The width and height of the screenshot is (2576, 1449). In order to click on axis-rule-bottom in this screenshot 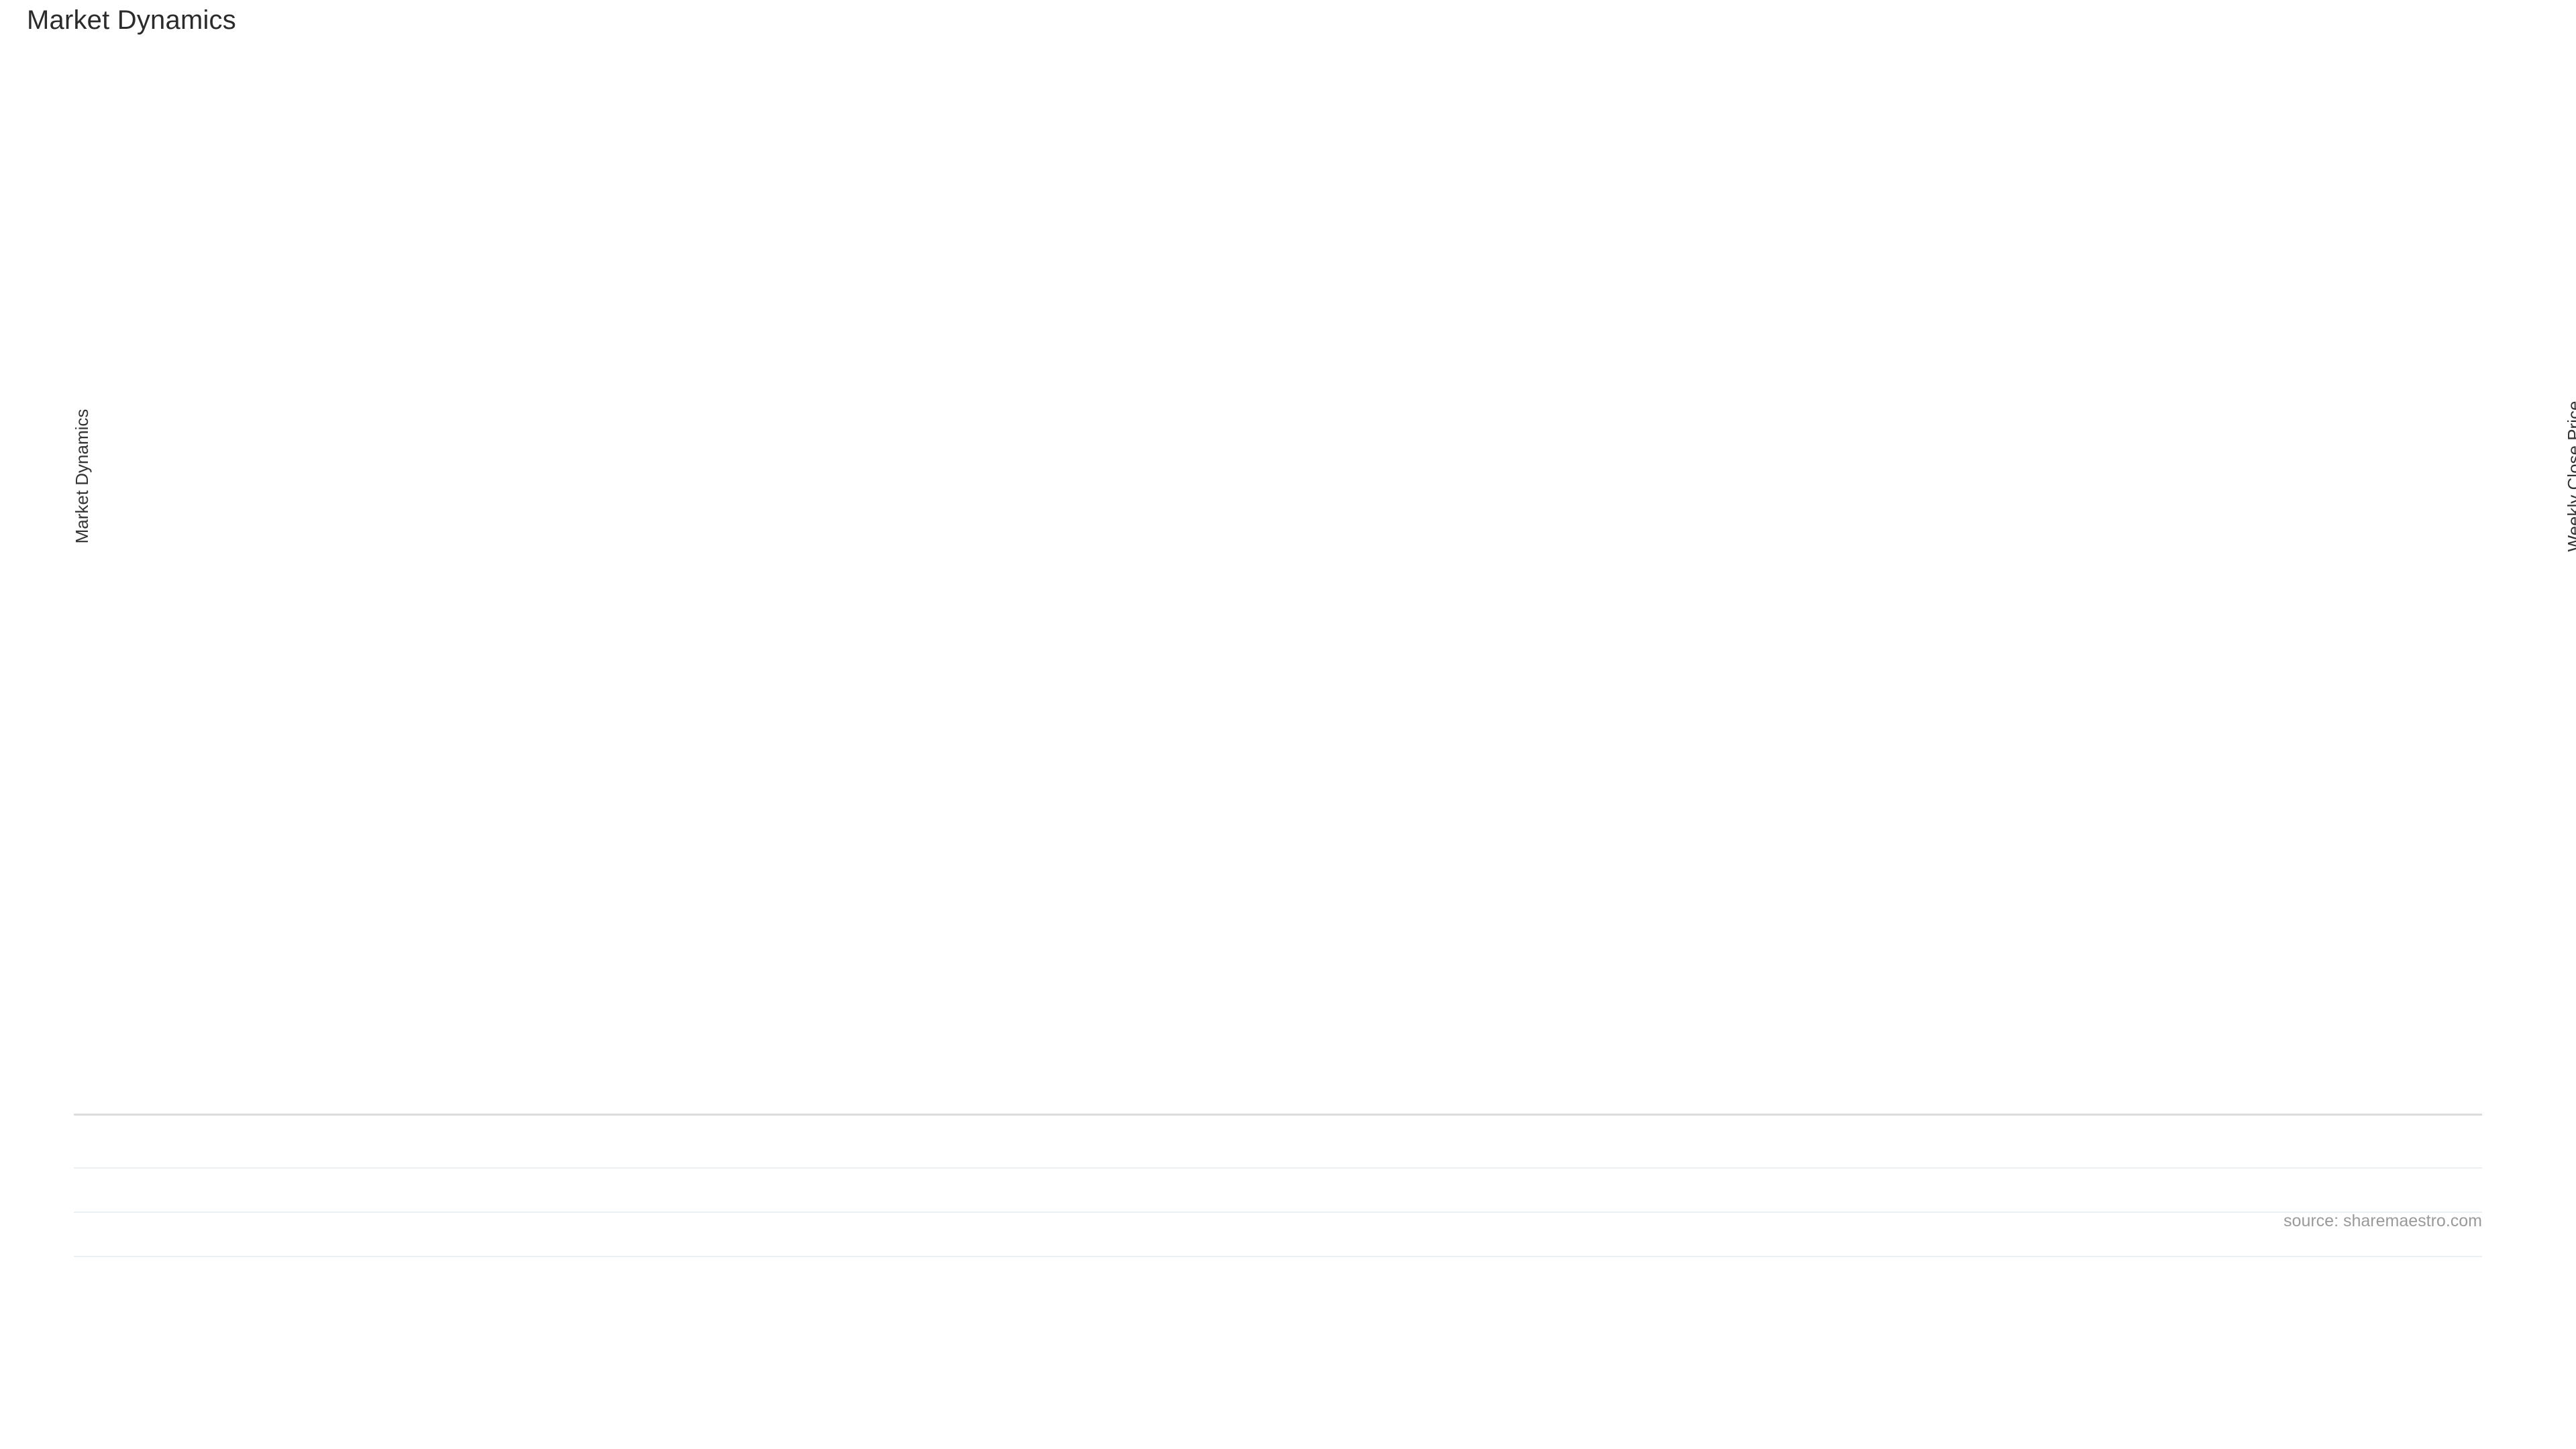, I will do `click(1278, 1256)`.